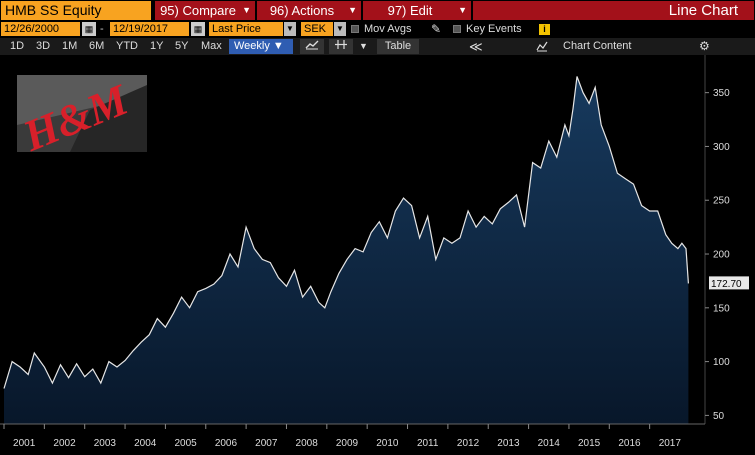 The height and width of the screenshot is (455, 755). What do you see at coordinates (317, 29) in the screenshot?
I see `currency-select: SEK` at bounding box center [317, 29].